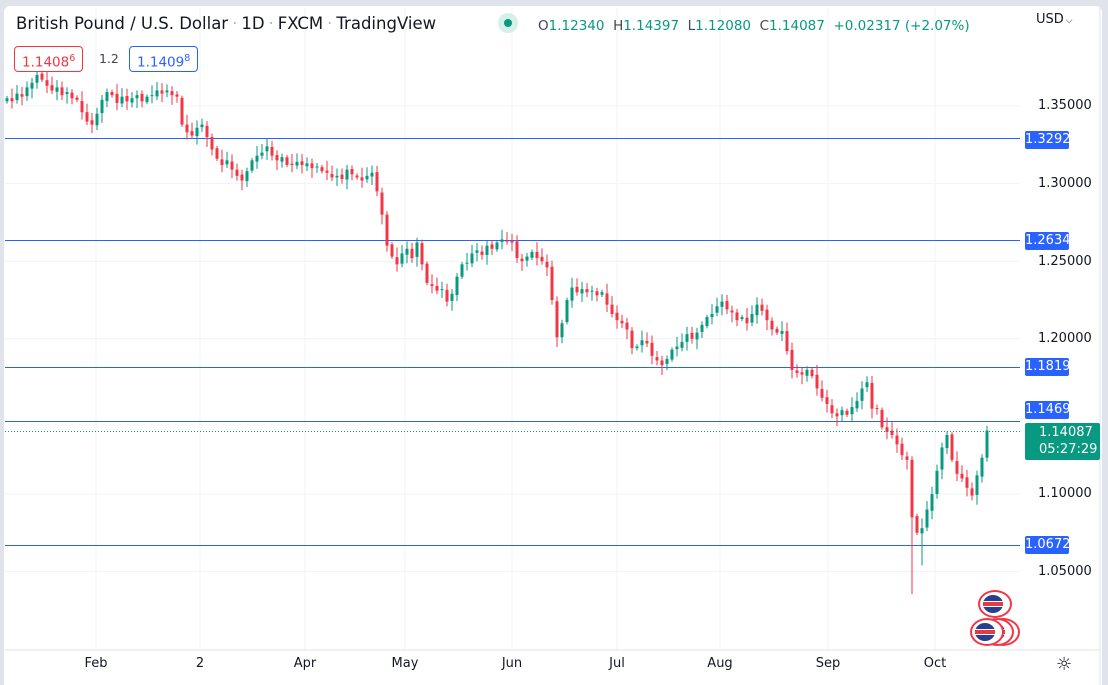 The width and height of the screenshot is (1108, 685). What do you see at coordinates (720, 663) in the screenshot?
I see `time-label: Aug` at bounding box center [720, 663].